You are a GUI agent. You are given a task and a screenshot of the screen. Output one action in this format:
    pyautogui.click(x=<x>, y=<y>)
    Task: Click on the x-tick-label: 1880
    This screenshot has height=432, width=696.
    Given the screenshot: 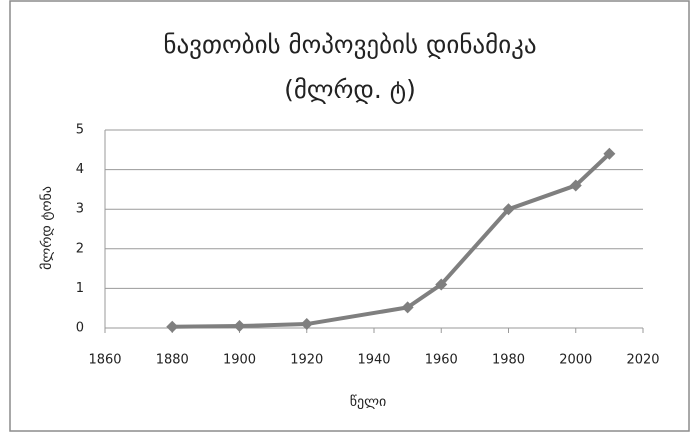 What is the action you would take?
    pyautogui.click(x=172, y=360)
    